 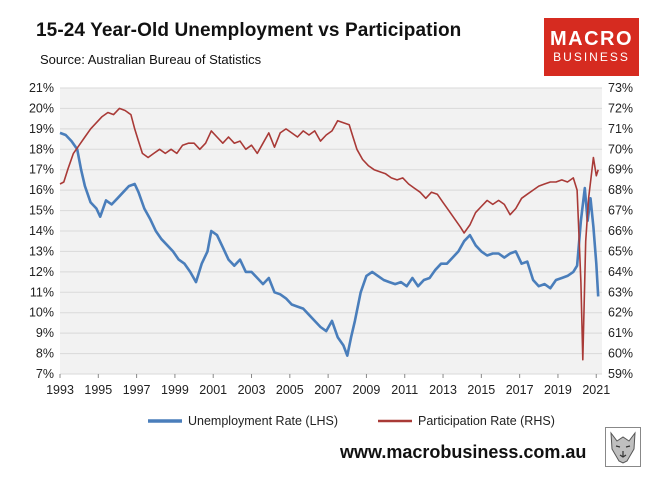 What do you see at coordinates (45, 333) in the screenshot?
I see `y-left-tick-label: 9%` at bounding box center [45, 333].